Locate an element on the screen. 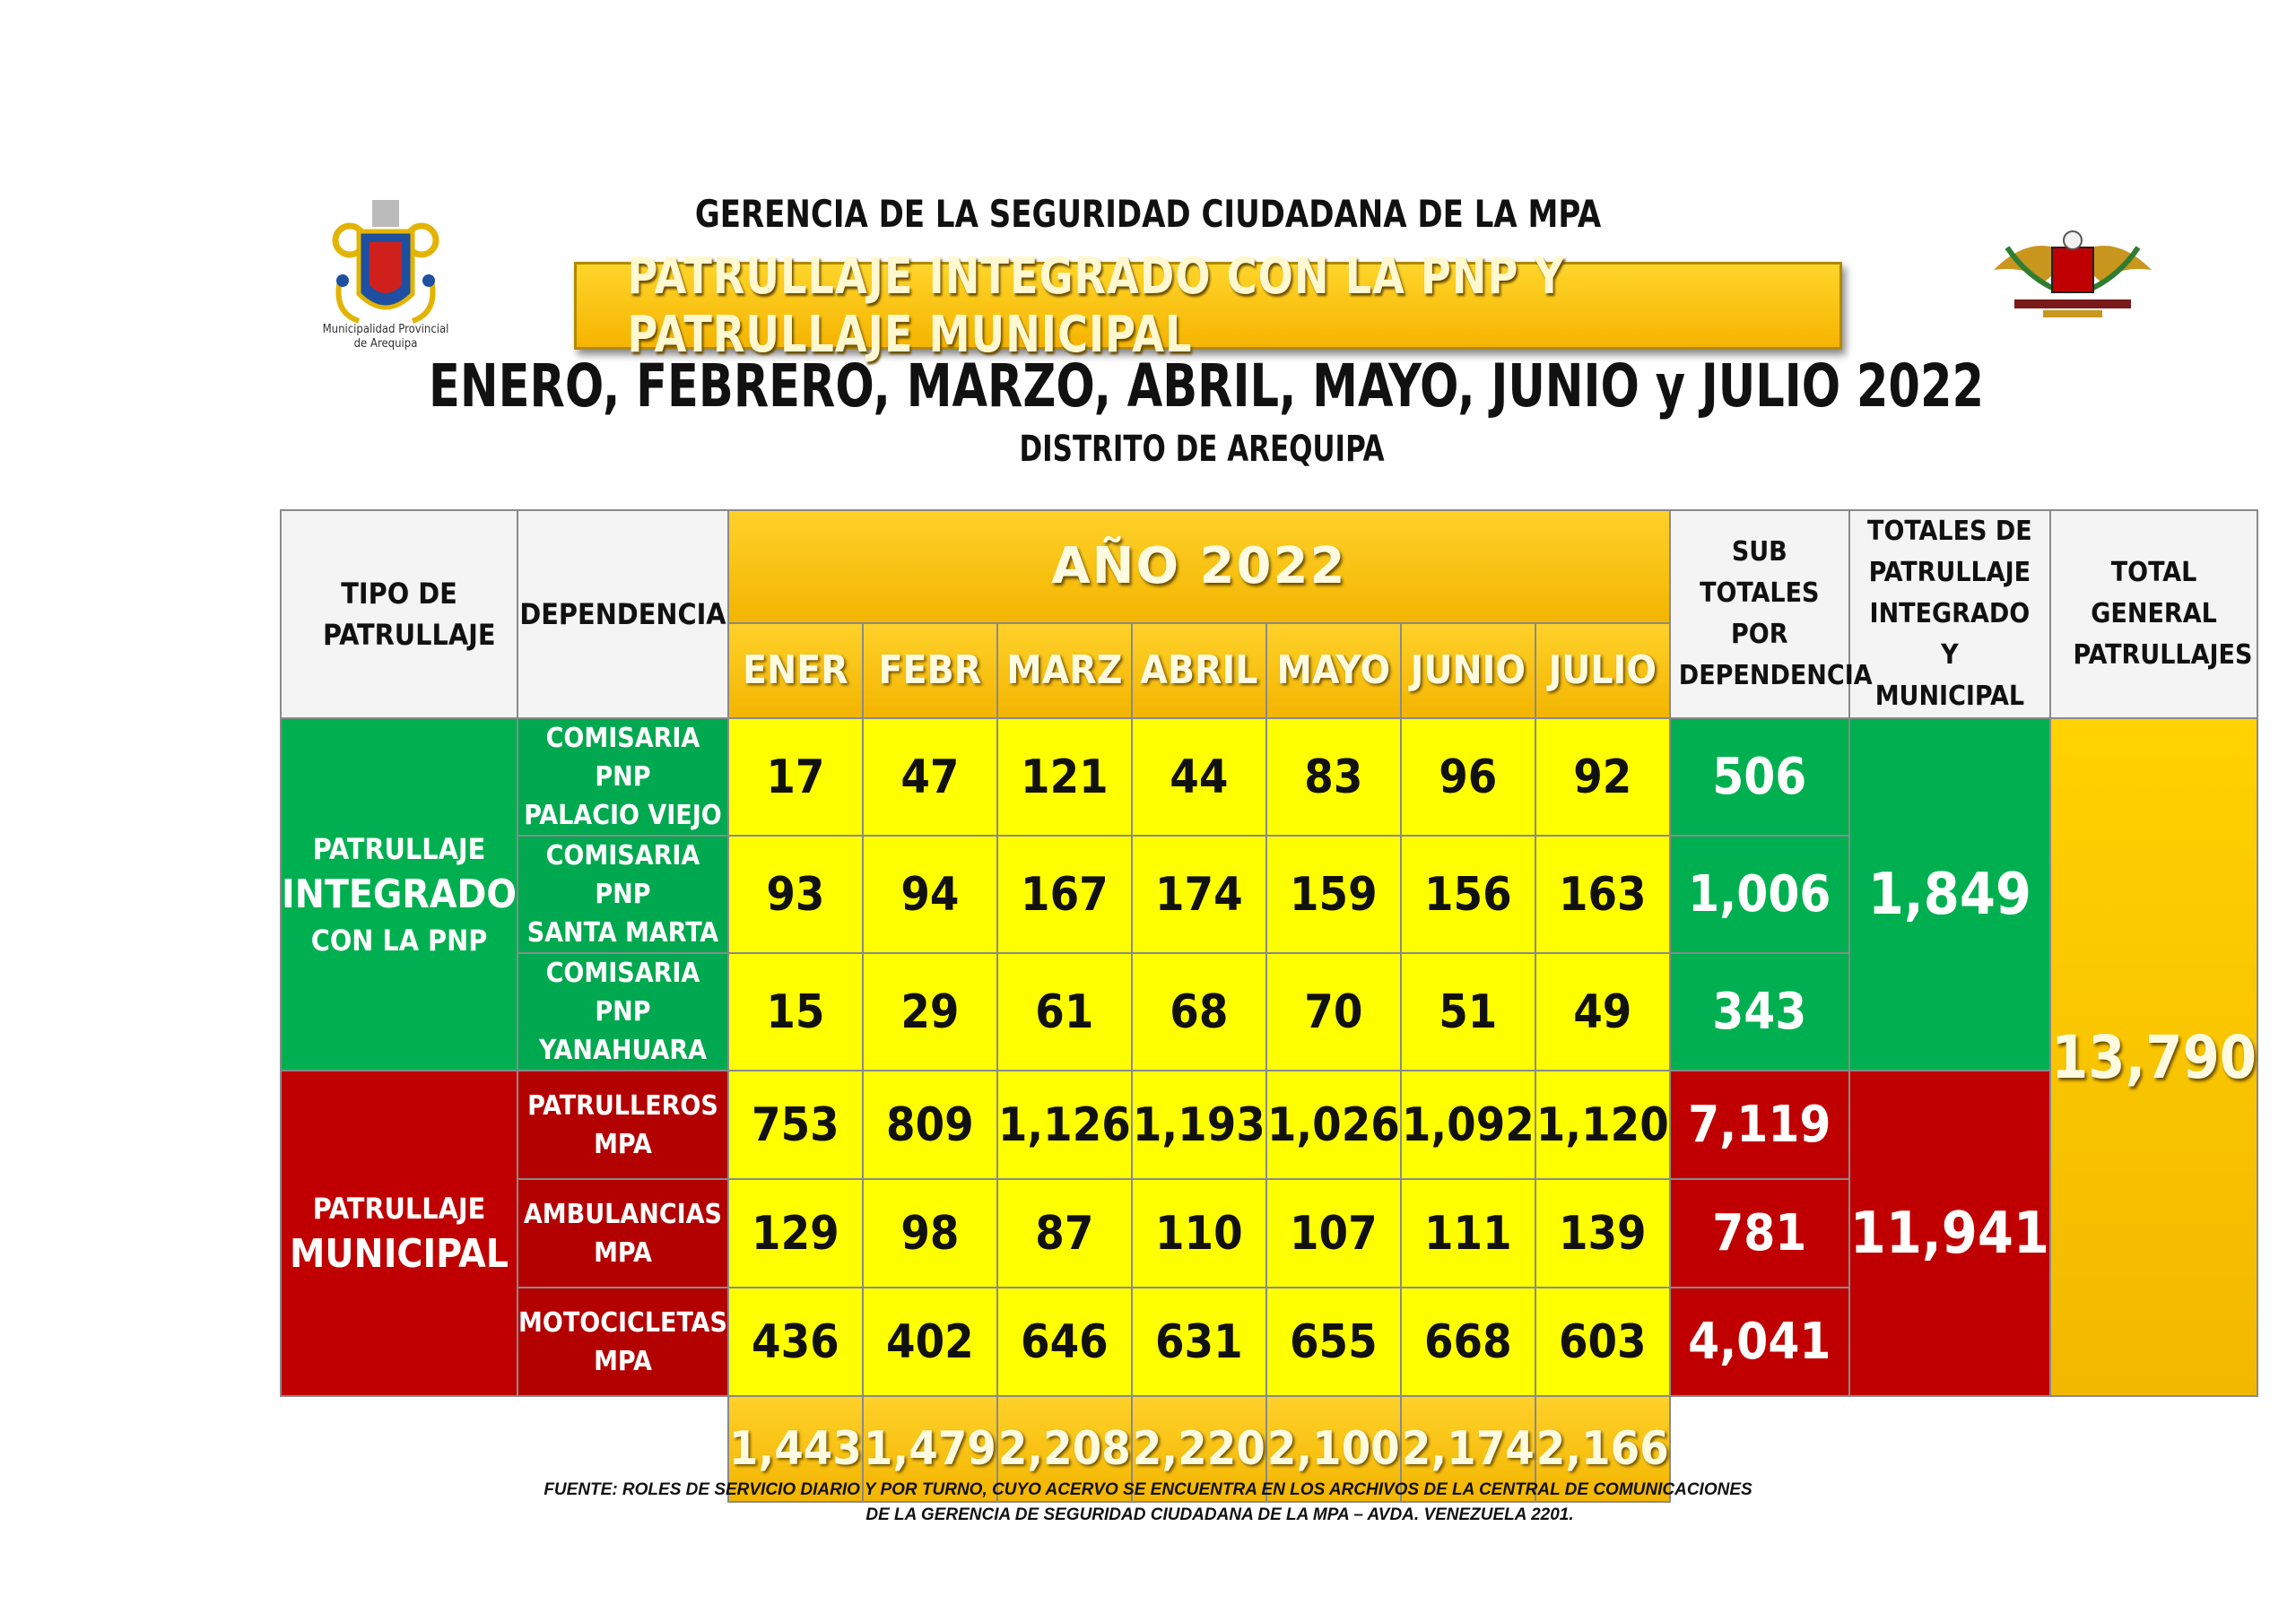 This screenshot has width=2296, height=1622. type-line: CON LA PNP is located at coordinates (399, 941).